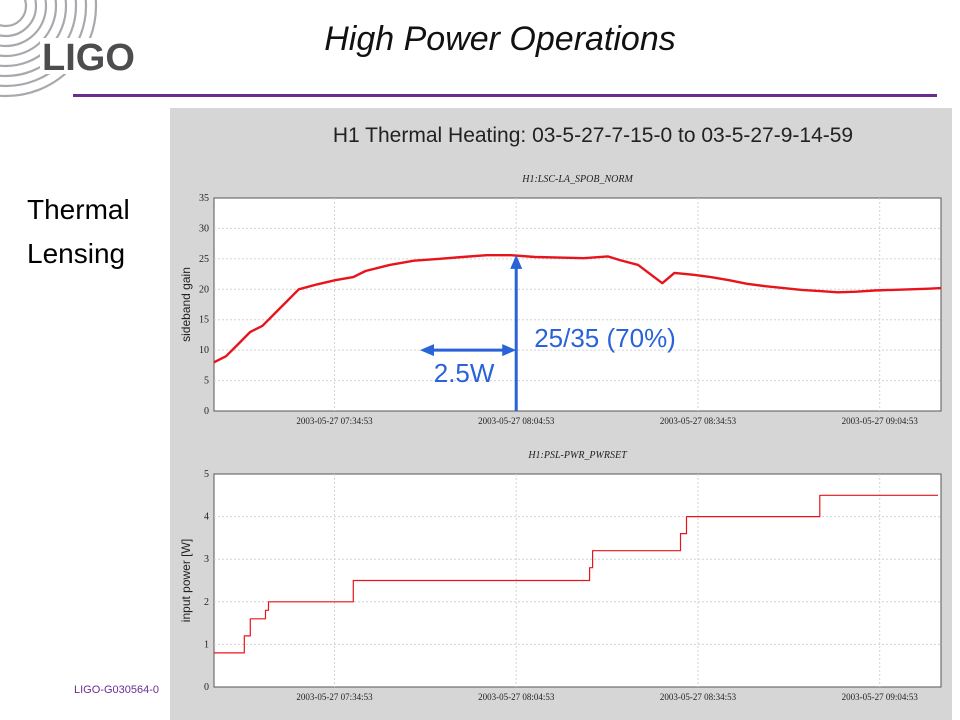 The width and height of the screenshot is (960, 720). Describe the element at coordinates (204, 350) in the screenshot. I see `y-tick-label: 10` at that location.